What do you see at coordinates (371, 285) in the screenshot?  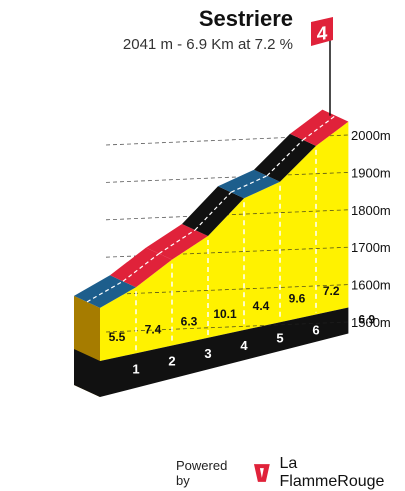 I see `elevation-tick-label: 1600m` at bounding box center [371, 285].